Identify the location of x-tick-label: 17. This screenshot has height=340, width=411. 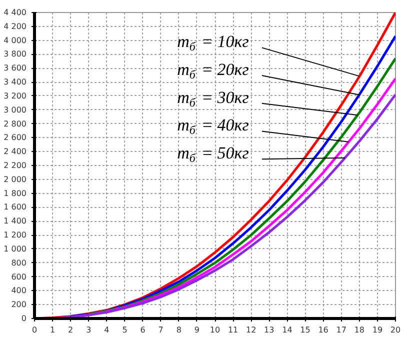
(341, 330).